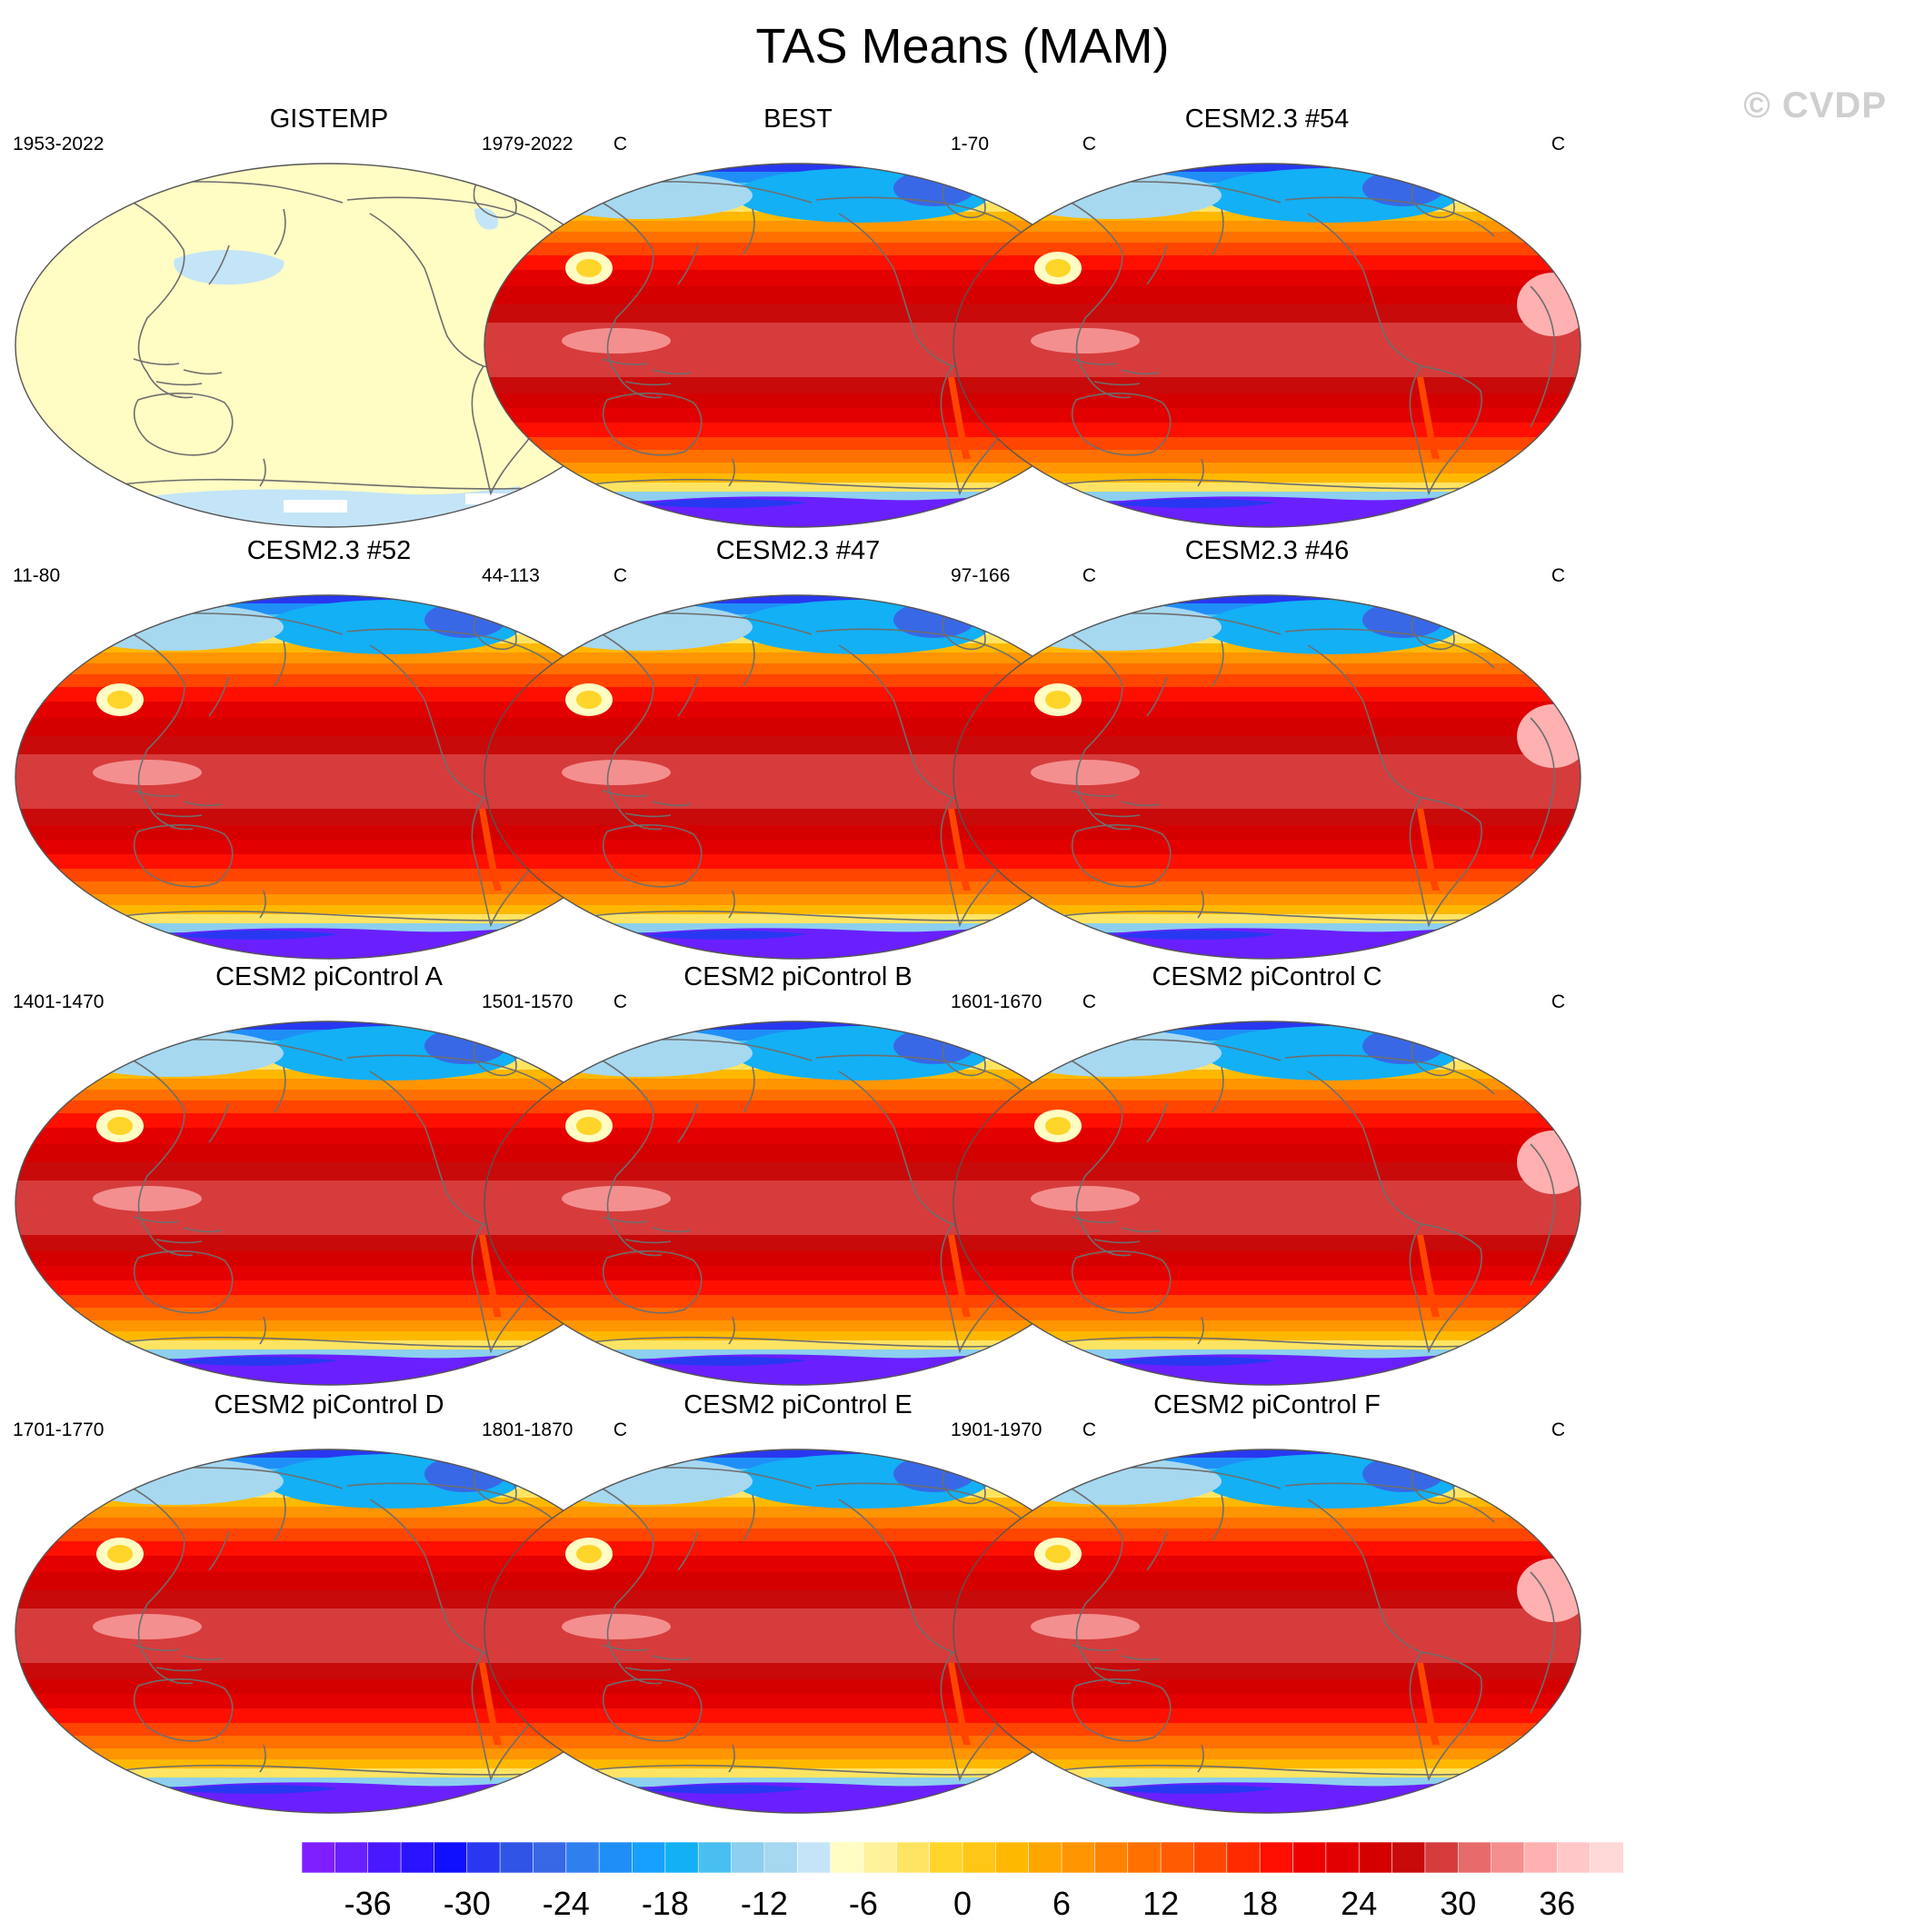 Image resolution: width=1925 pixels, height=1932 pixels. I want to click on map-panel: CESM2.3 #46 97-166 C, so click(1267, 750).